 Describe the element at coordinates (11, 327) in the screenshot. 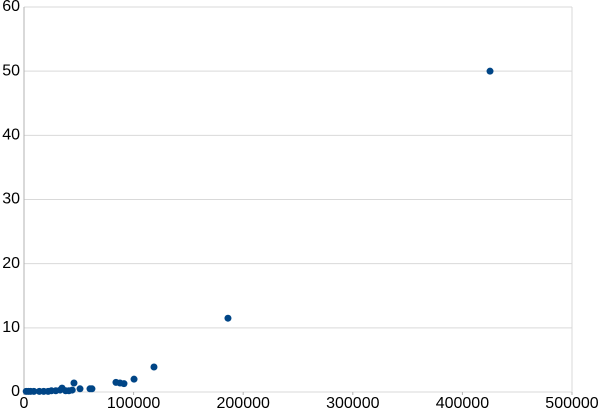

I see `y-tick-label: 10` at that location.